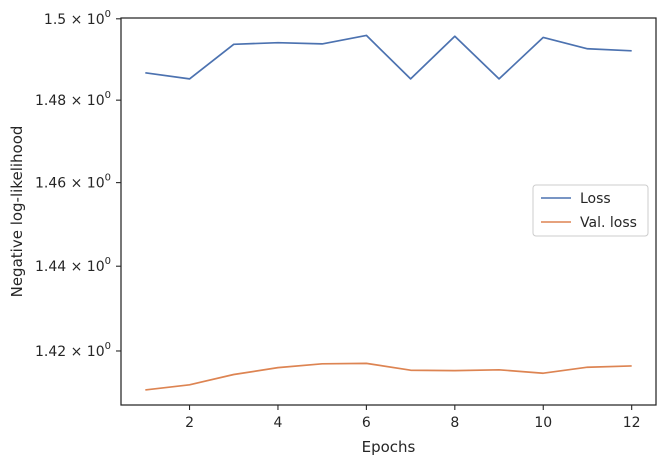 Image resolution: width=667 pixels, height=465 pixels. What do you see at coordinates (608, 223) in the screenshot?
I see `legend-label-val-loss: Val. loss` at bounding box center [608, 223].